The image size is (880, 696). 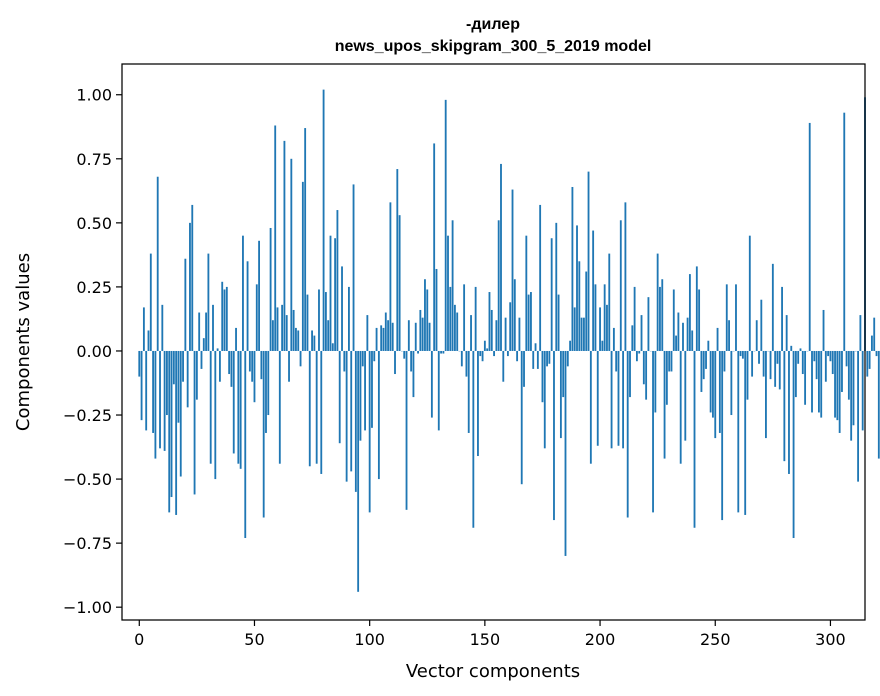 I want to click on y-tick-label: 0.50, so click(x=94, y=223).